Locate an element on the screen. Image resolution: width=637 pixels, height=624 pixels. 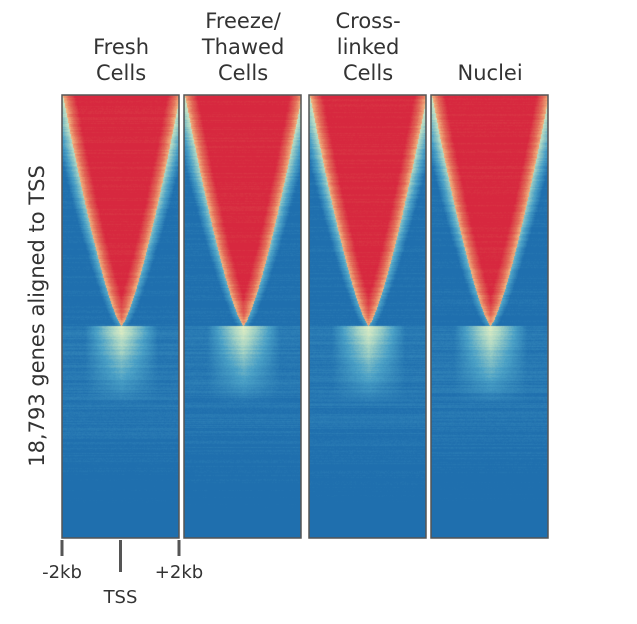
panel-title: Freeze/ is located at coordinates (243, 21).